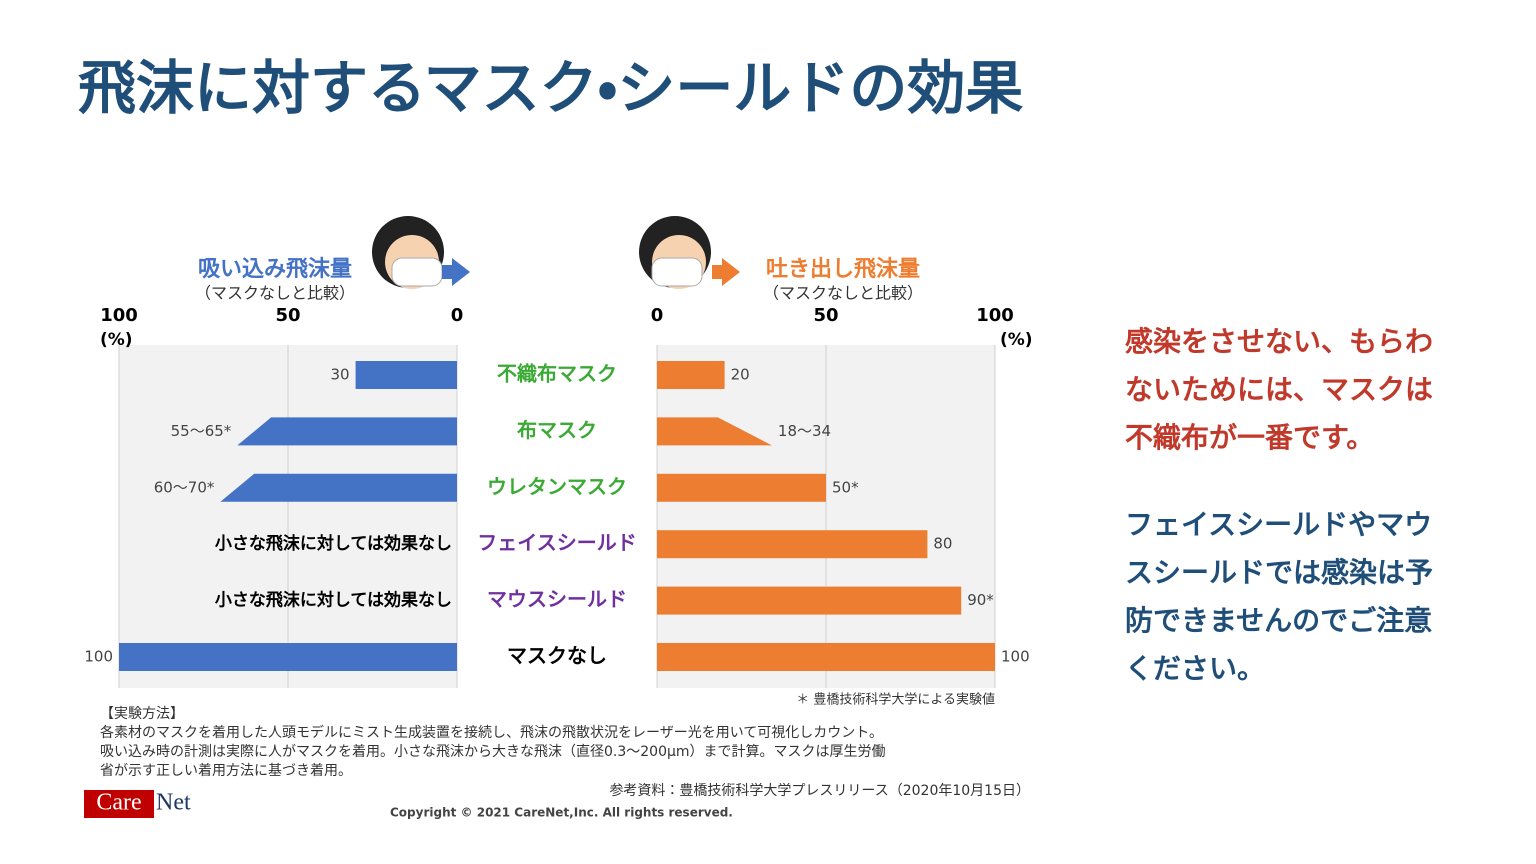 This screenshot has height=864, width=1536. I want to click on value-label: 55〜65*, so click(201, 431).